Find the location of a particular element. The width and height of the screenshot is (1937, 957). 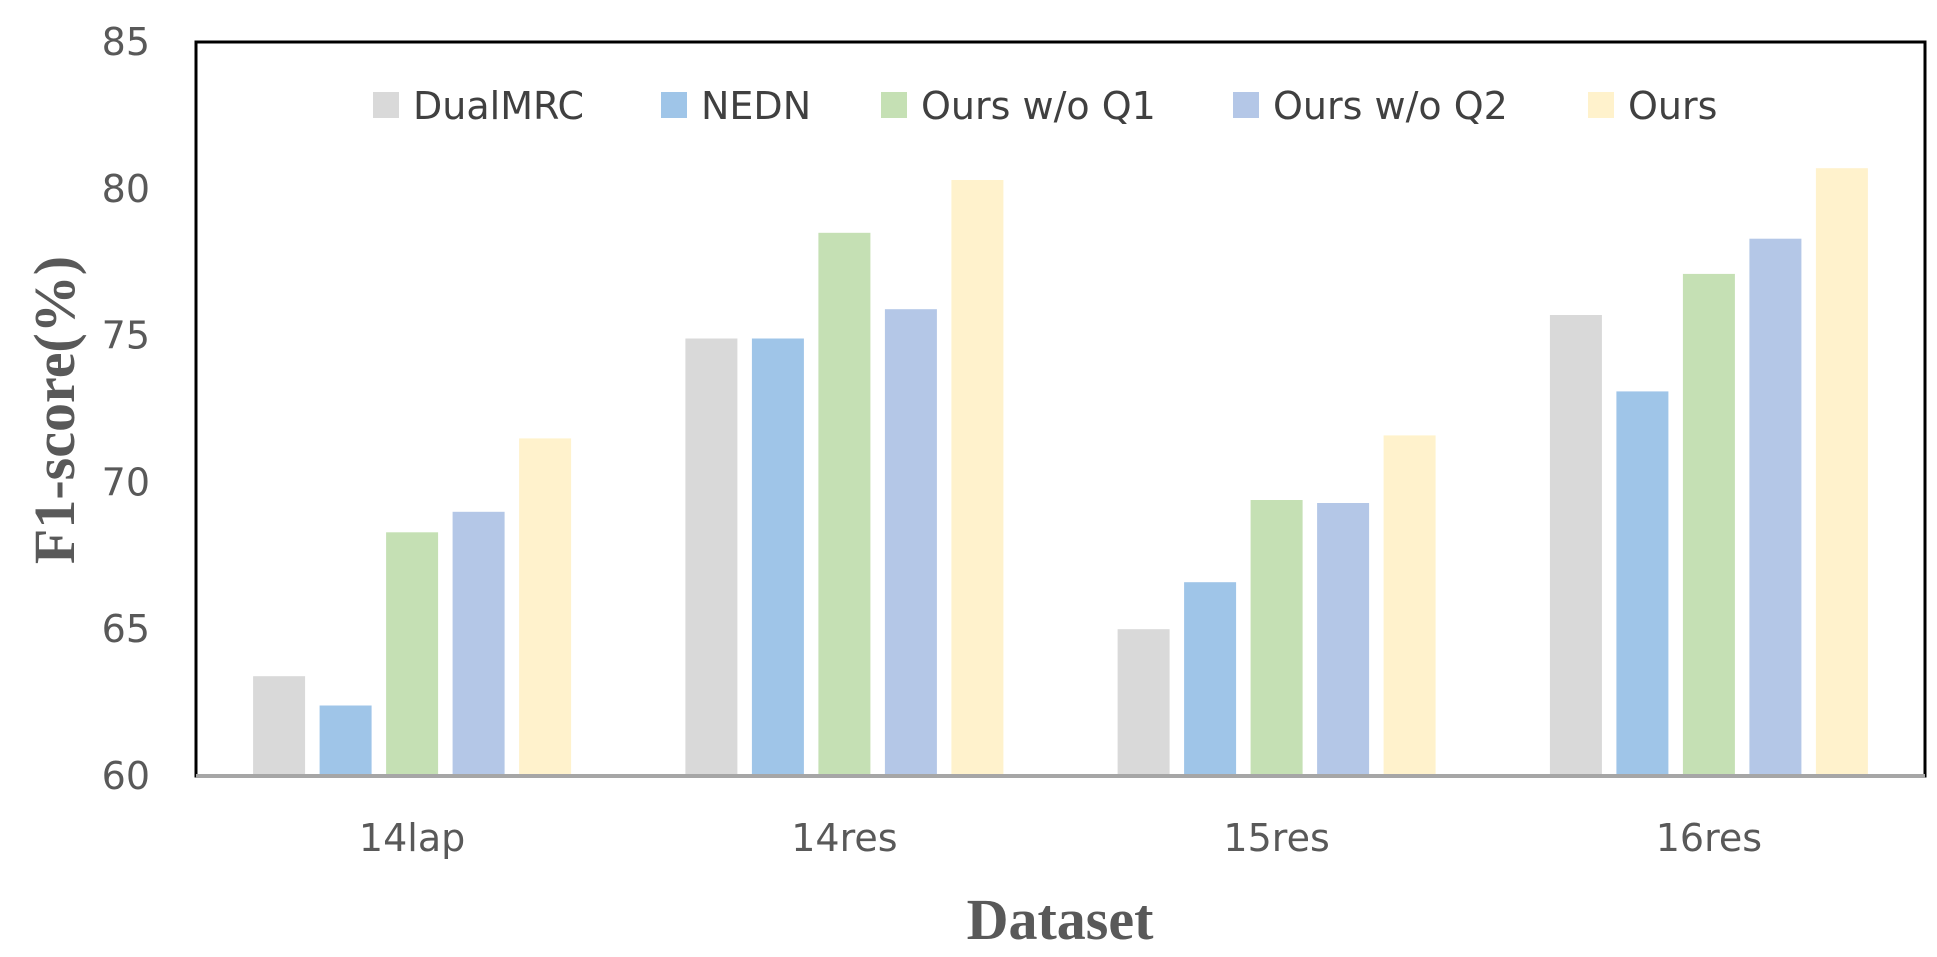

y-tick-label: 60 is located at coordinates (126, 776).